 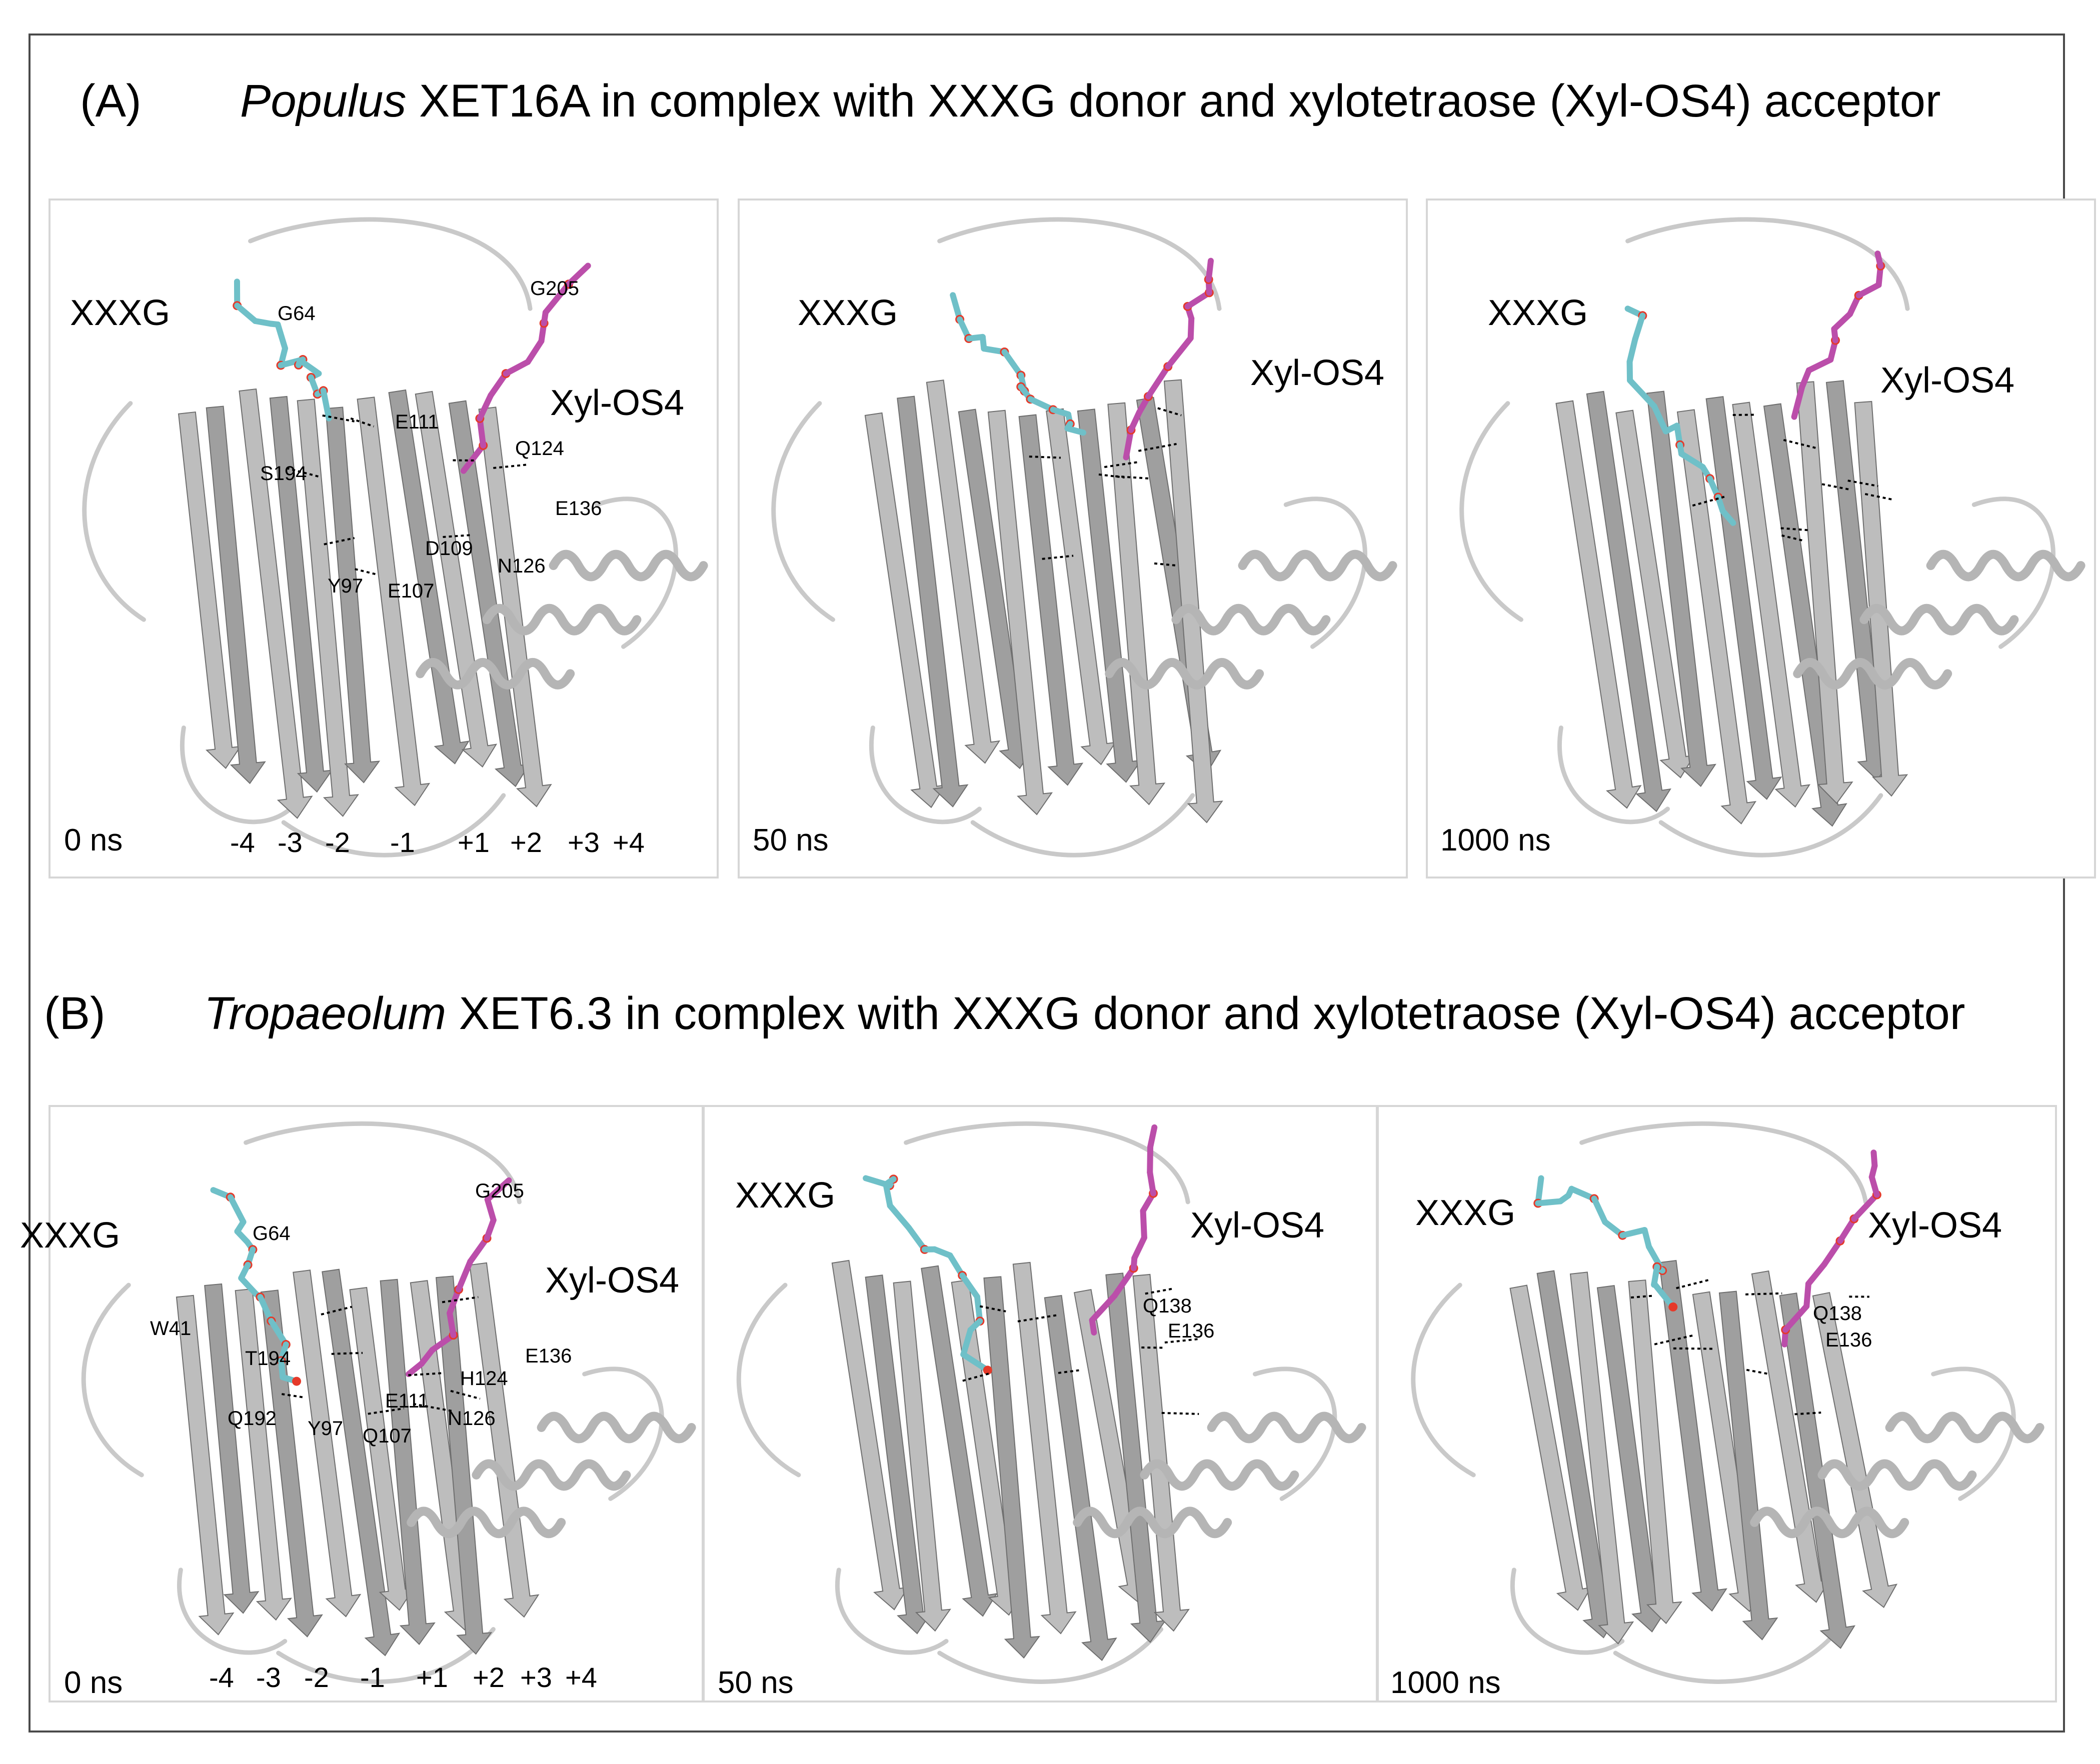 What do you see at coordinates (474, 842) in the screenshot?
I see `subsite-label: +1` at bounding box center [474, 842].